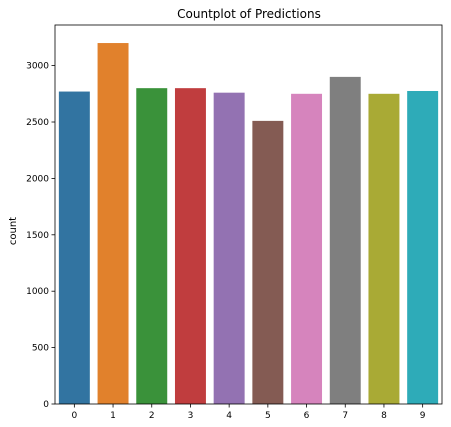 The image size is (451, 427). What do you see at coordinates (113, 416) in the screenshot?
I see `x-tick-label-1: 1` at bounding box center [113, 416].